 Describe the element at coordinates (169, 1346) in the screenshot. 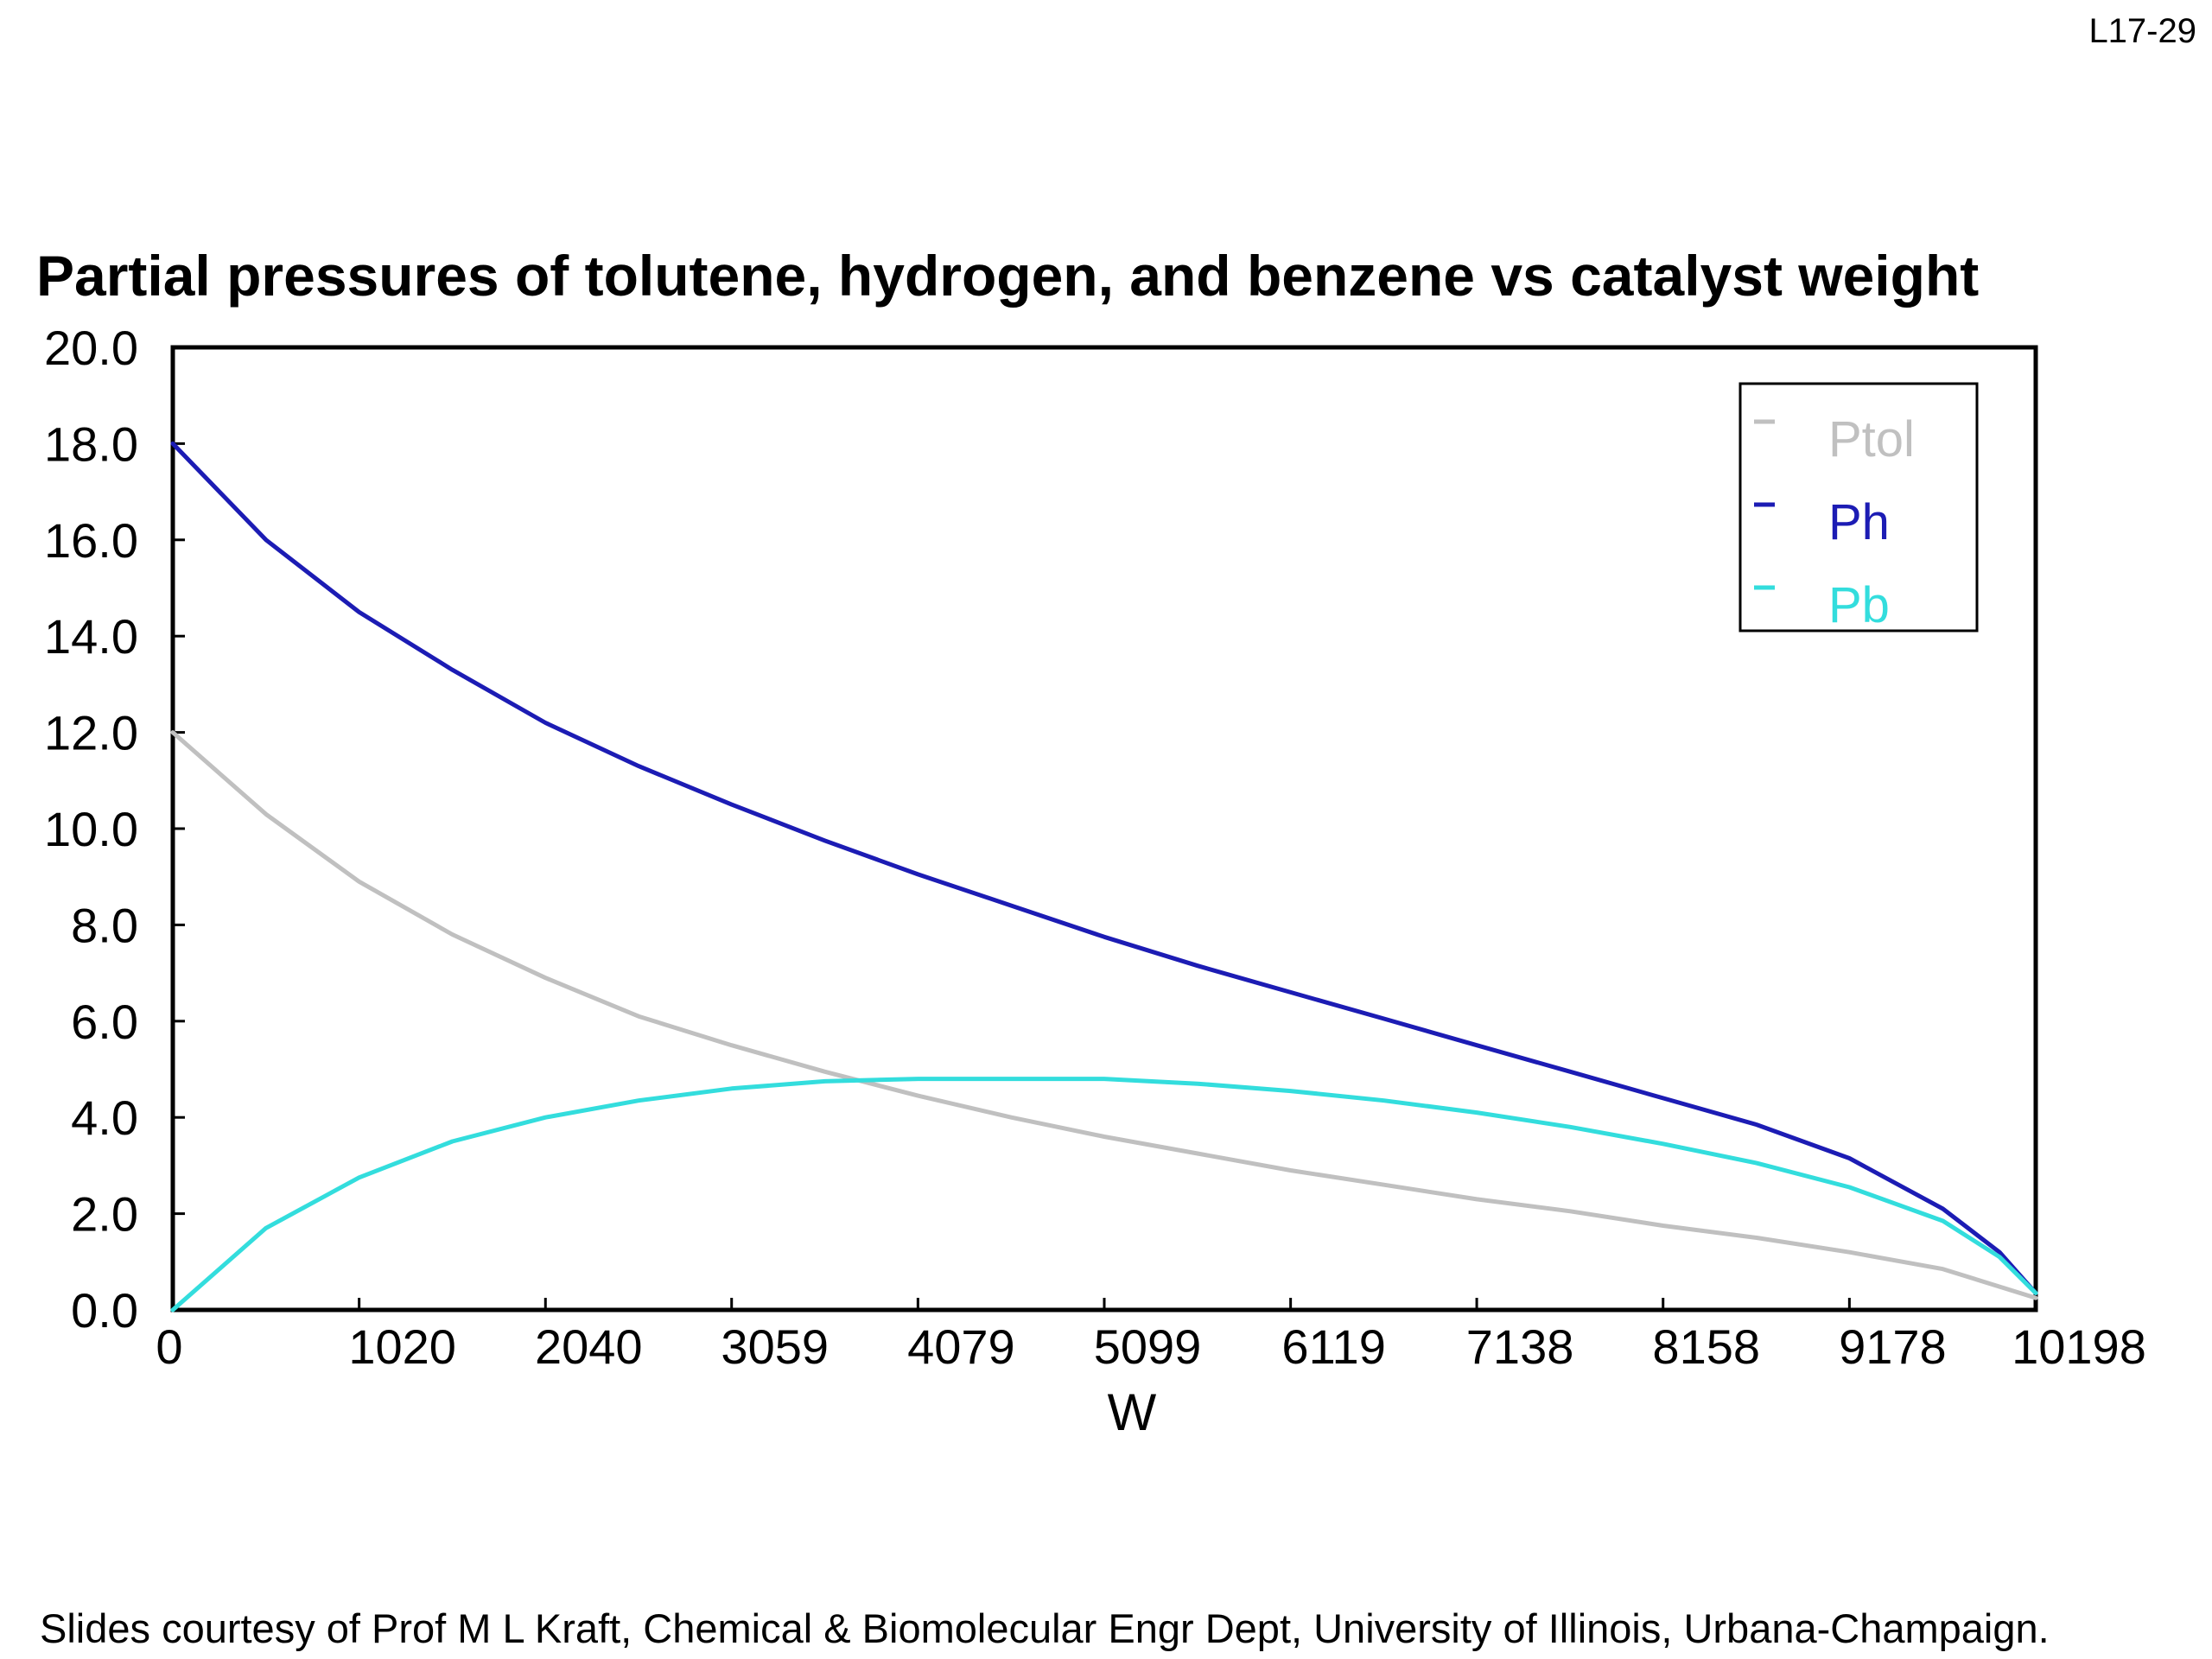

I see `x-tick-label: 0` at that location.